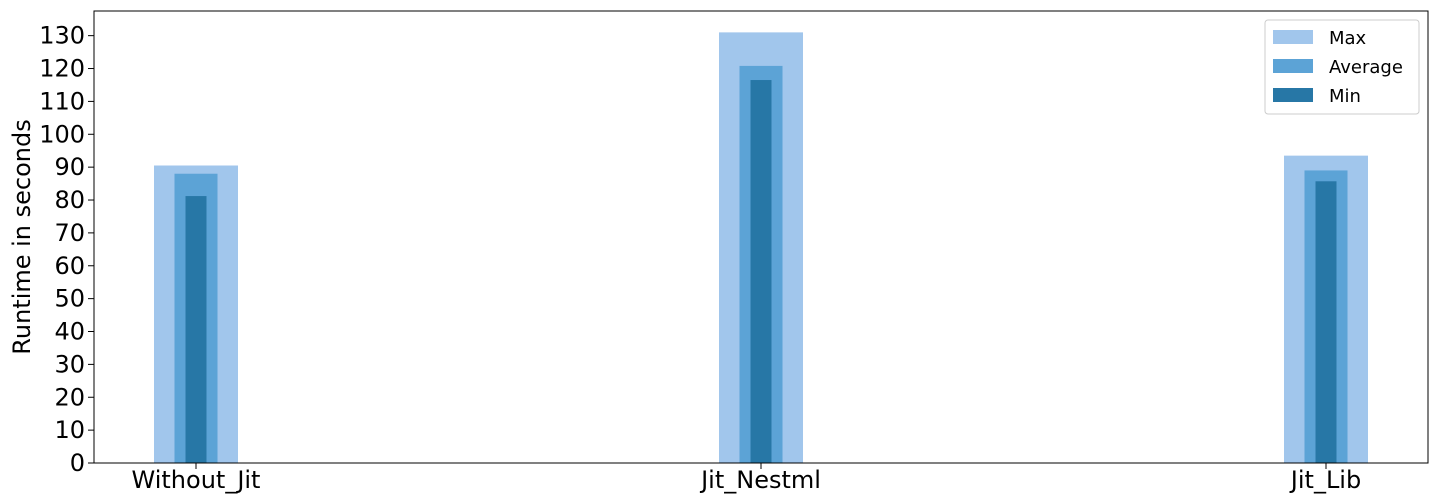  What do you see at coordinates (62, 134) in the screenshot?
I see `y-tick-label: 100` at bounding box center [62, 134].